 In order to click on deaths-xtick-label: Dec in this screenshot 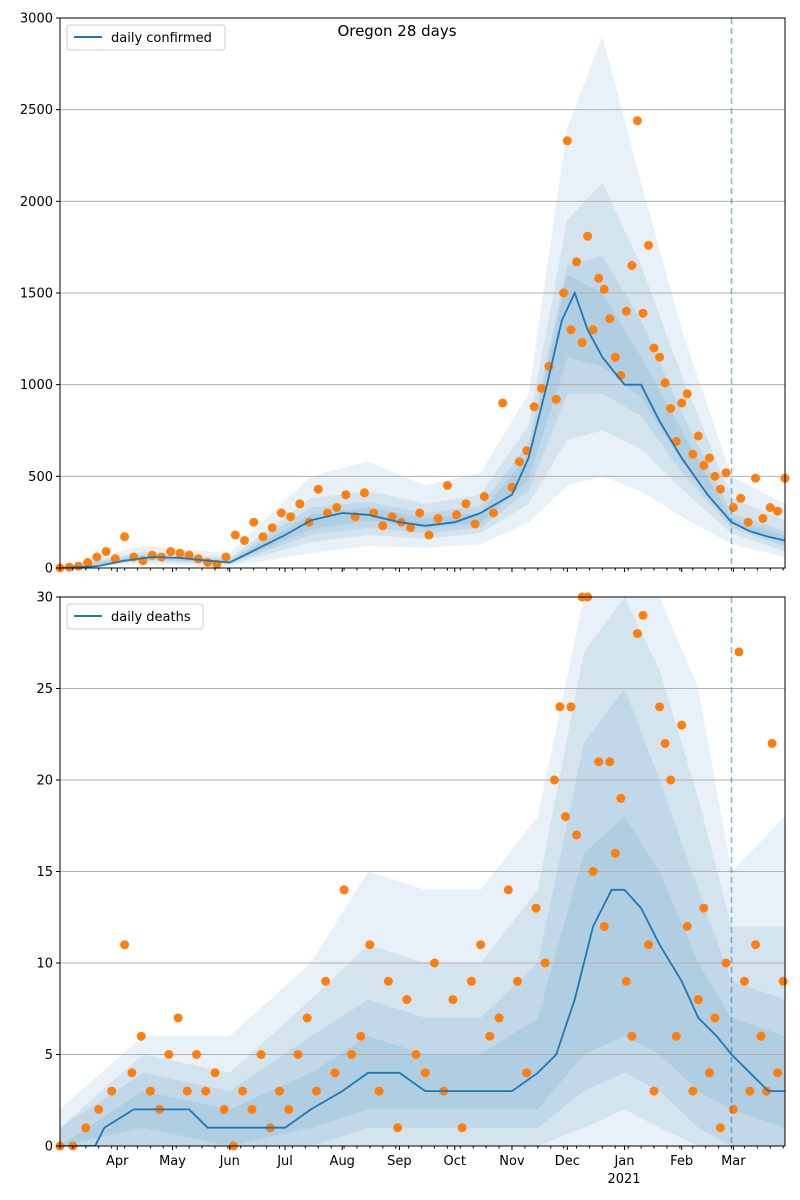, I will do `click(567, 1161)`.